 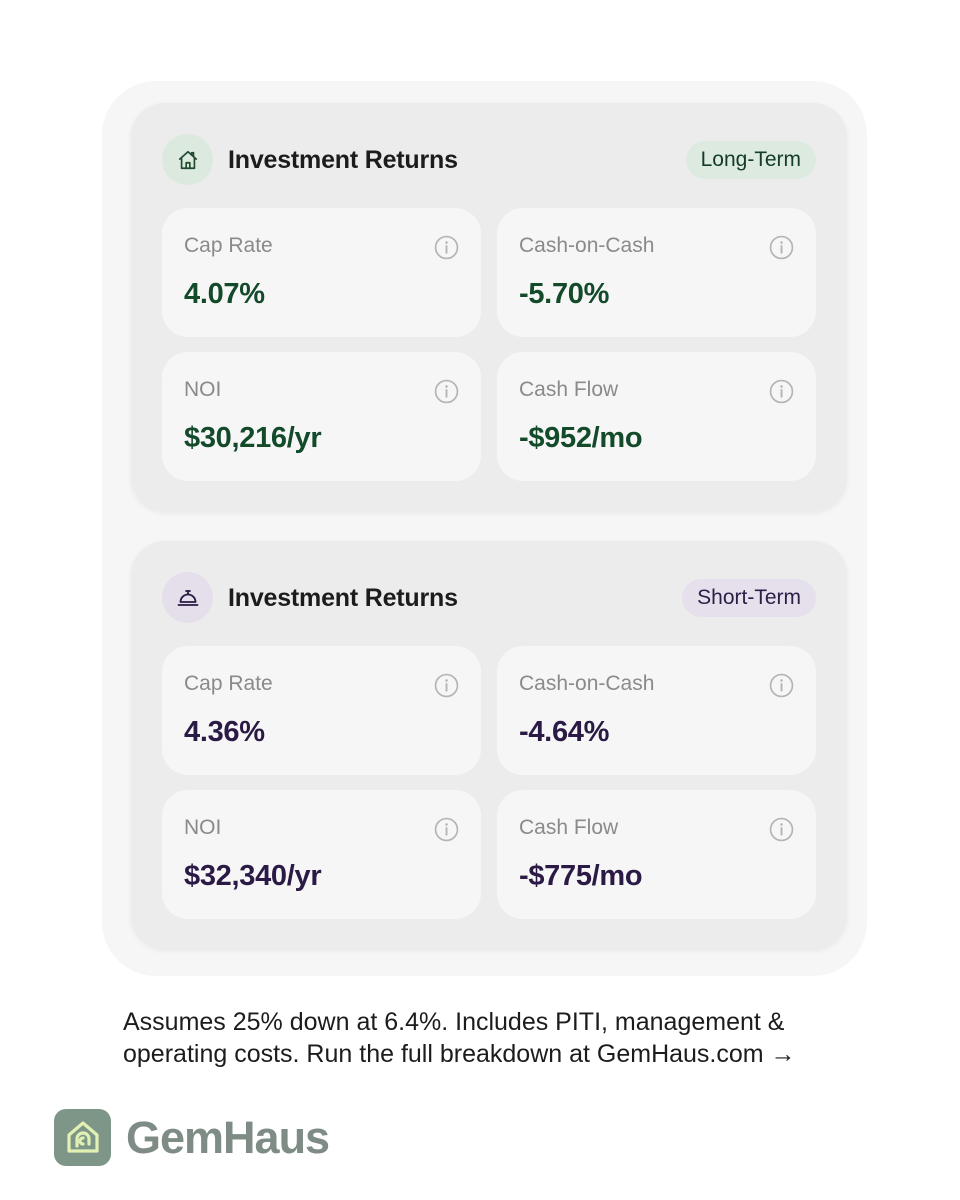 I want to click on long-term-badge: Long-Term, so click(x=750, y=160).